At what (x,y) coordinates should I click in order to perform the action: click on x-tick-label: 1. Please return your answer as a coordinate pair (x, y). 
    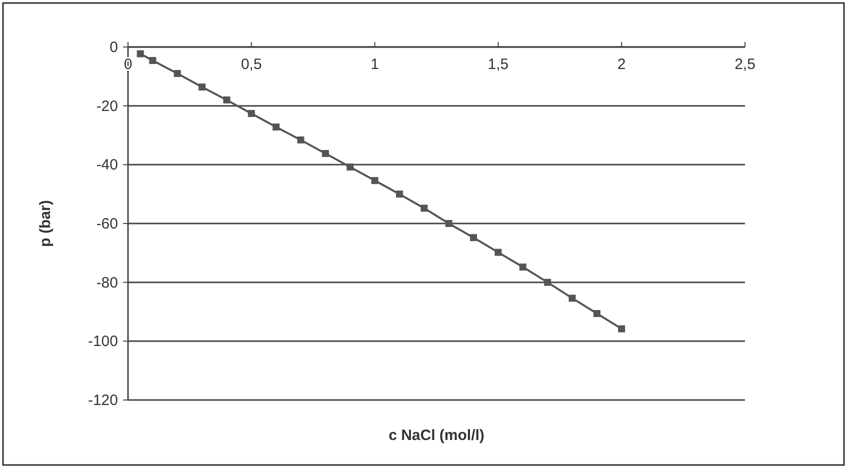
    Looking at the image, I should click on (374, 64).